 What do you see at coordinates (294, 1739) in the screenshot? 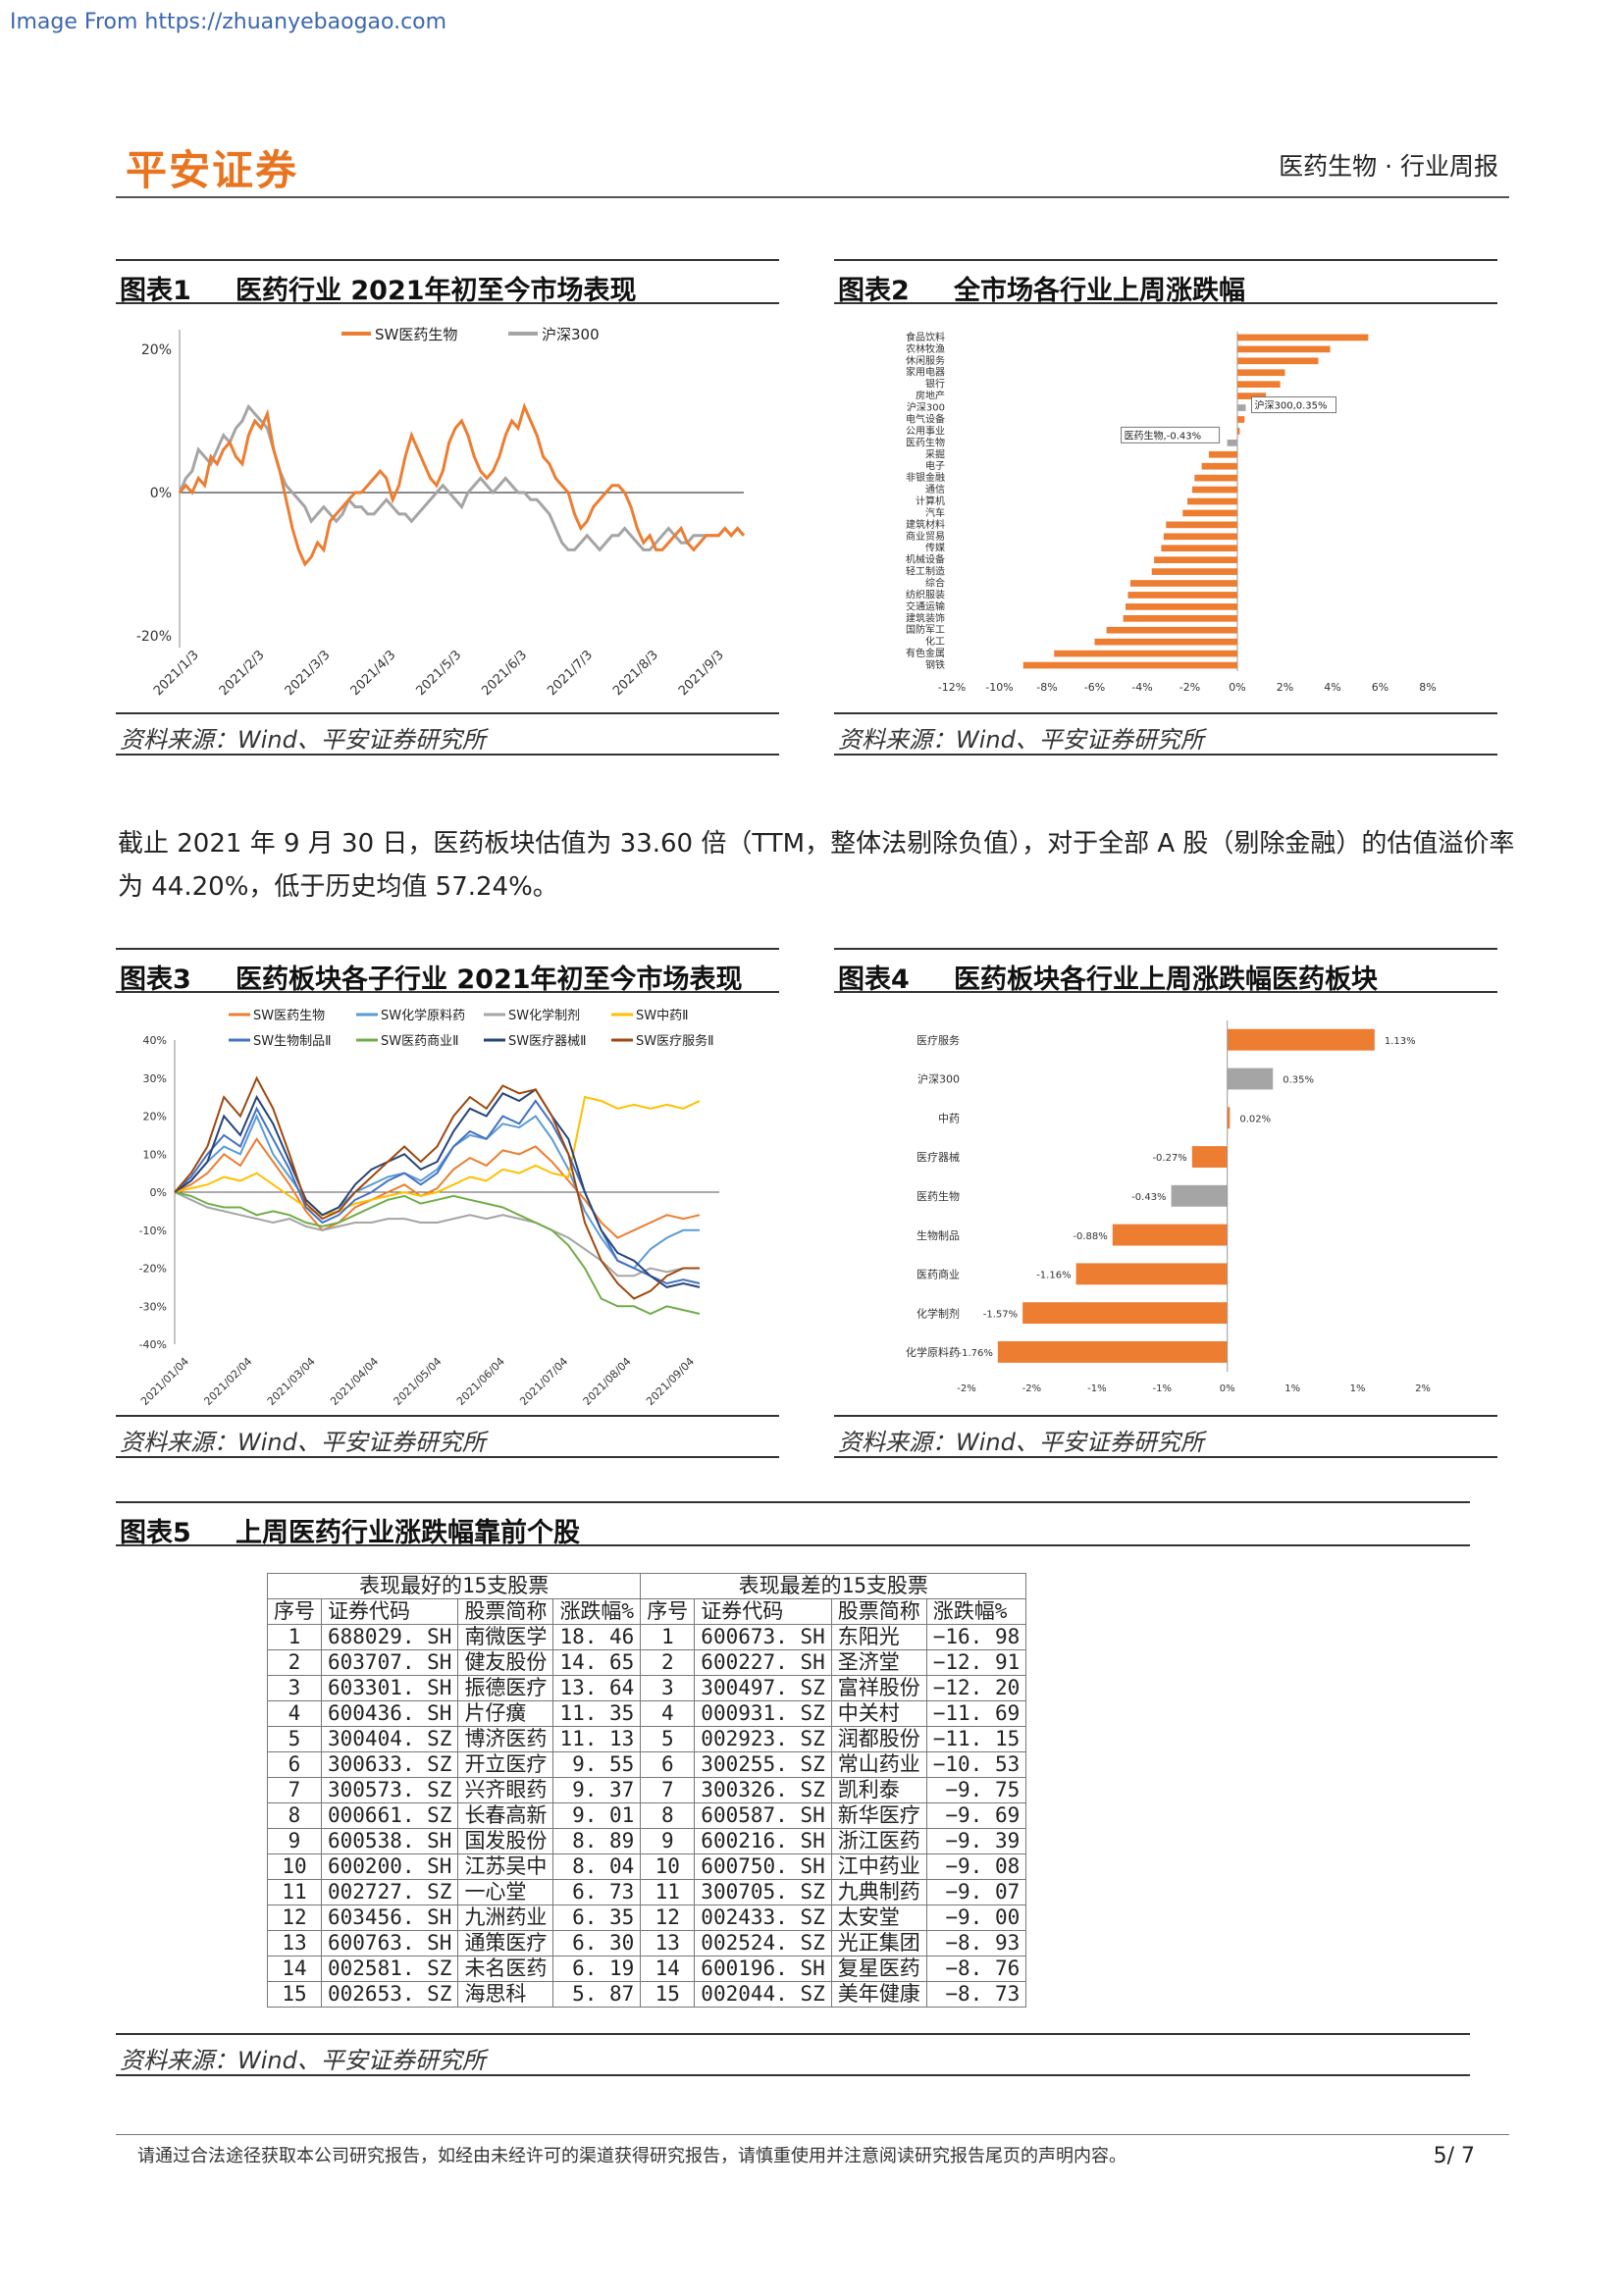
I see `best-cell-rank: 5` at bounding box center [294, 1739].